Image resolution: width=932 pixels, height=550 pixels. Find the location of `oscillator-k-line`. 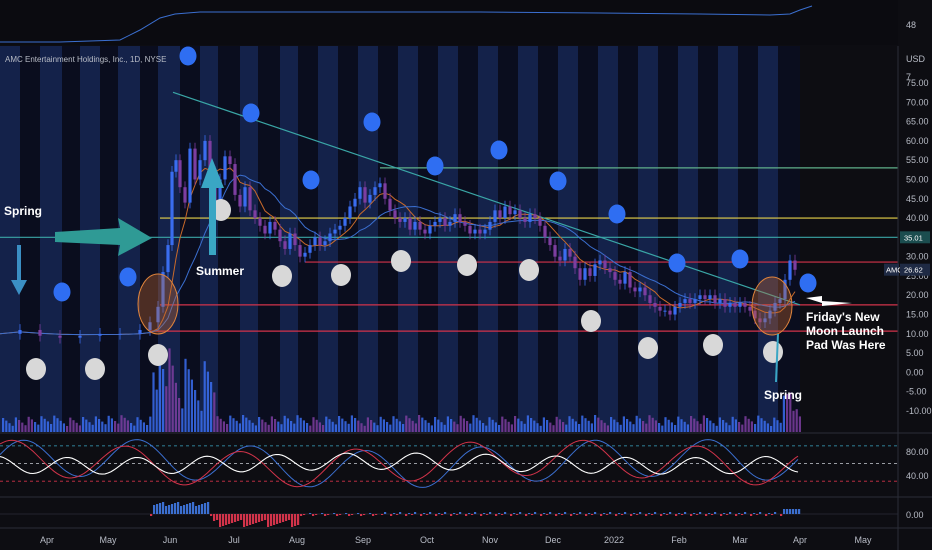

oscillator-k-line is located at coordinates (399, 463).